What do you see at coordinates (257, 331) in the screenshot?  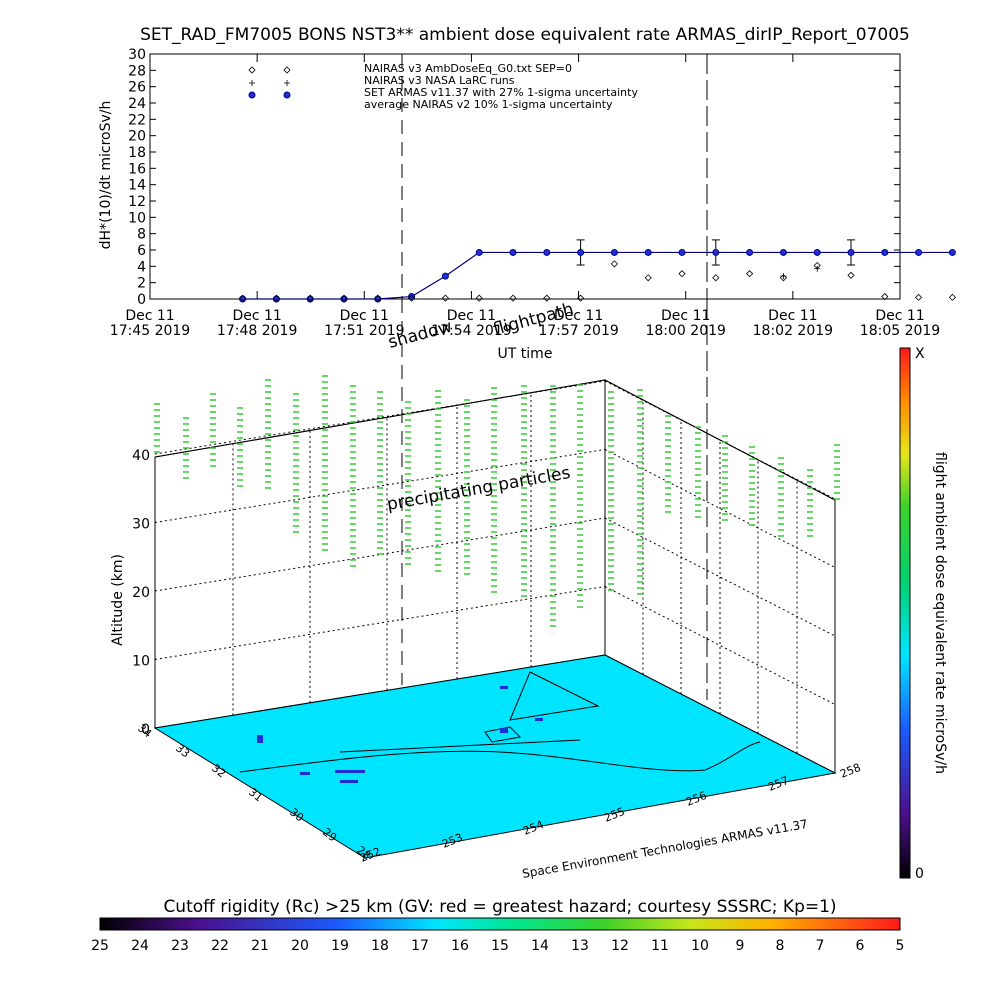 I see `x-tick-time: 17:48 2019` at bounding box center [257, 331].